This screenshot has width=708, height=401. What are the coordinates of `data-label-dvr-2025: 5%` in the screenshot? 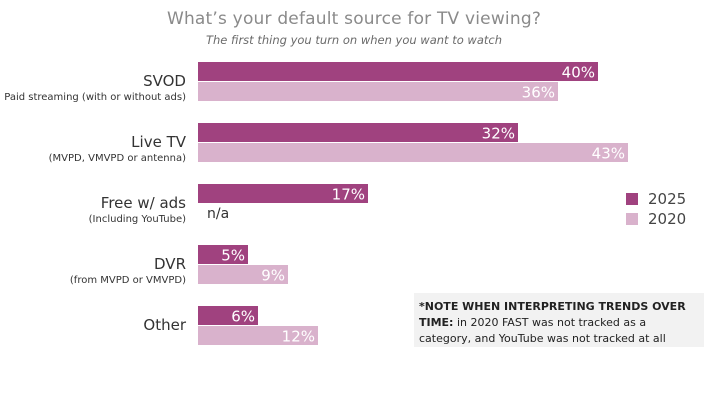 It's located at (233, 256).